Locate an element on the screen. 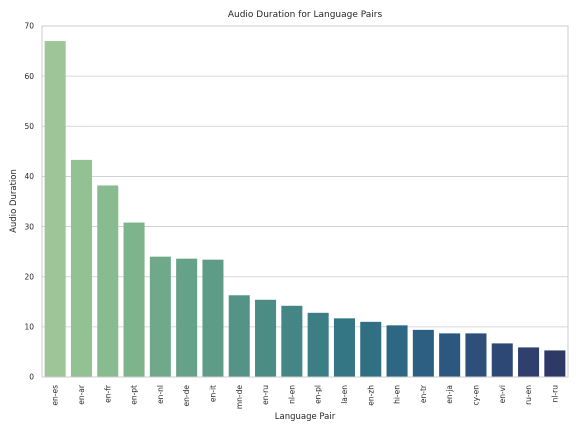 The image size is (576, 432). bar-en-de is located at coordinates (187, 317).